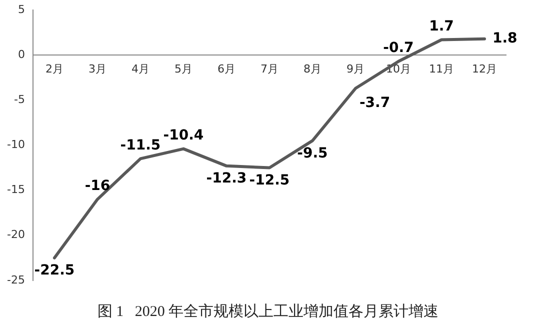 The width and height of the screenshot is (536, 330). I want to click on y-tick-label: 5, so click(21, 9).